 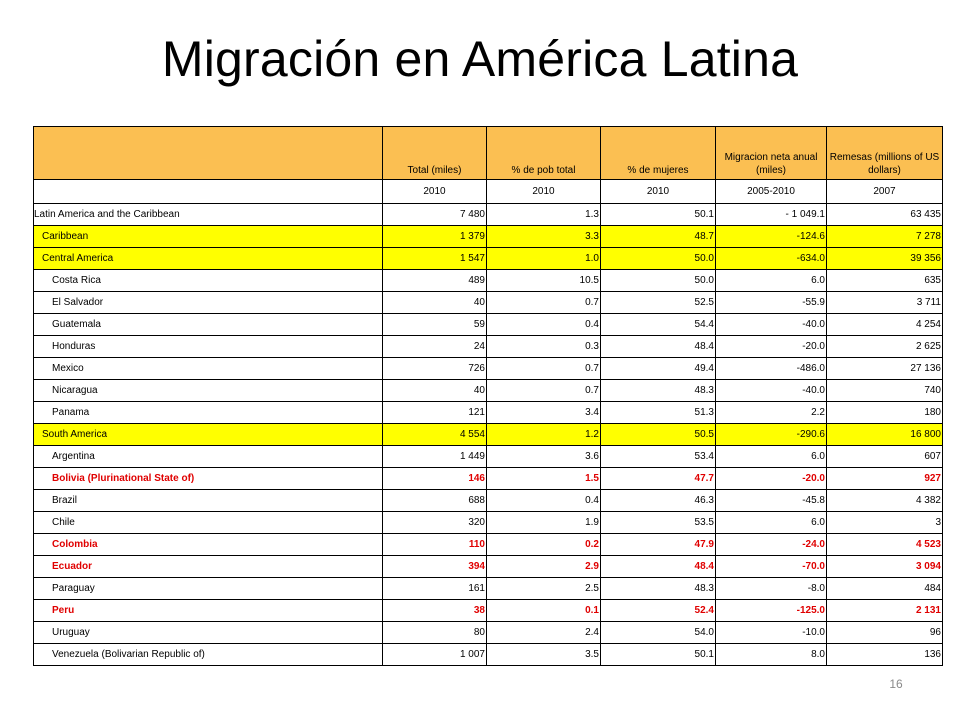 What do you see at coordinates (434, 236) in the screenshot?
I see `value-cell: 1 379` at bounding box center [434, 236].